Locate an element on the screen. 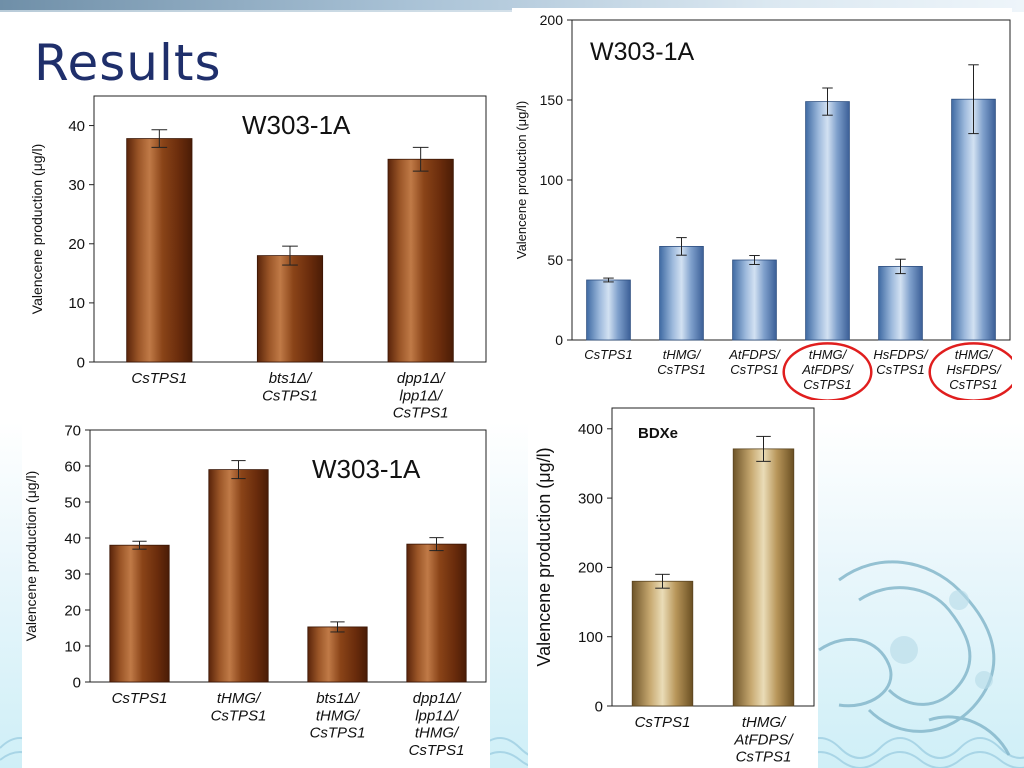 This screenshot has height=768, width=1024. x-category-label: dpp1Δ/lpp1Δ/CsTPS1 is located at coordinates (421, 396).